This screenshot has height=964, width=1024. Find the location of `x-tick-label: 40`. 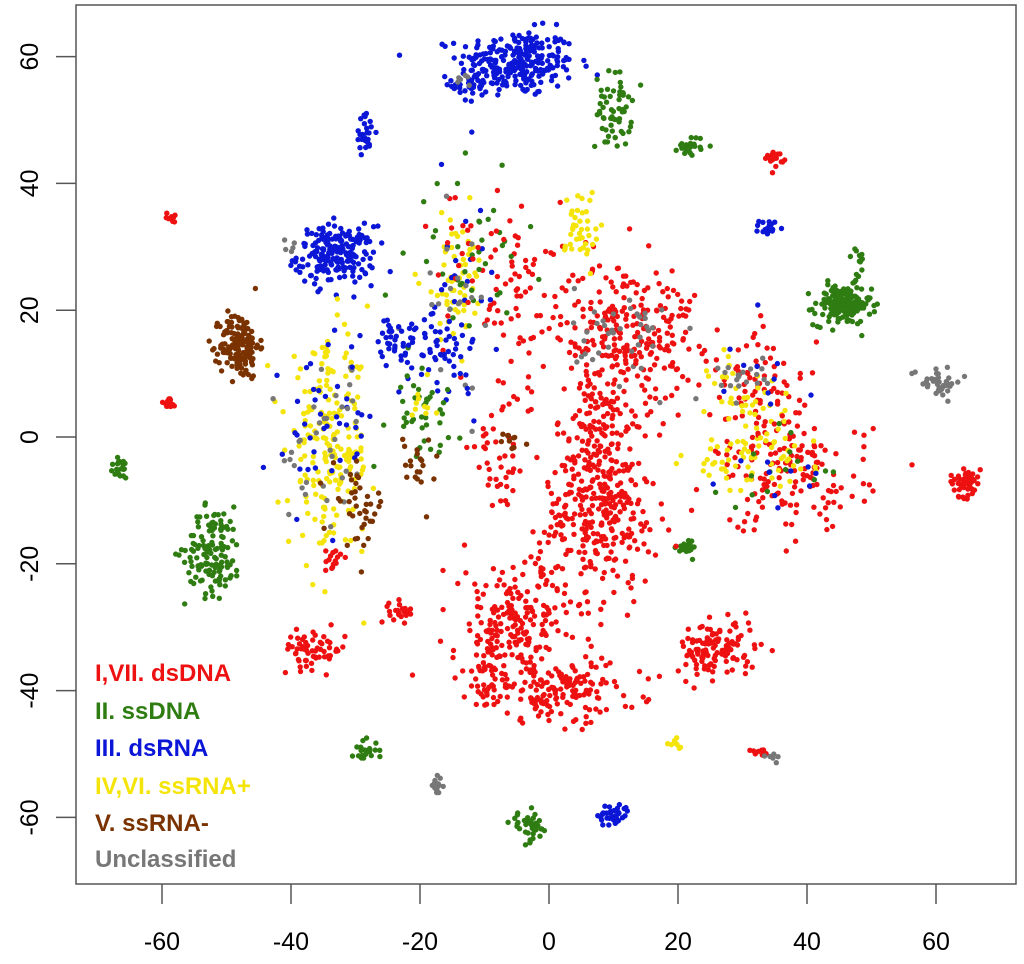

x-tick-label: 40 is located at coordinates (807, 942).